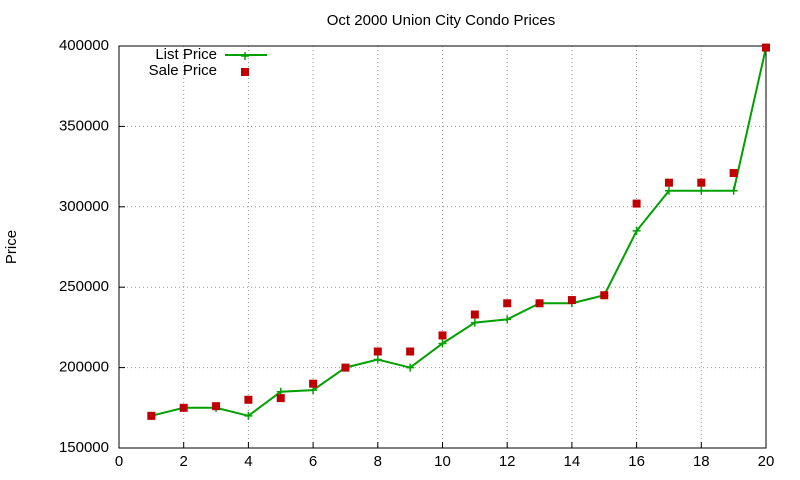 The image size is (800, 480). What do you see at coordinates (186, 54) in the screenshot?
I see `legend-label: List Price` at bounding box center [186, 54].